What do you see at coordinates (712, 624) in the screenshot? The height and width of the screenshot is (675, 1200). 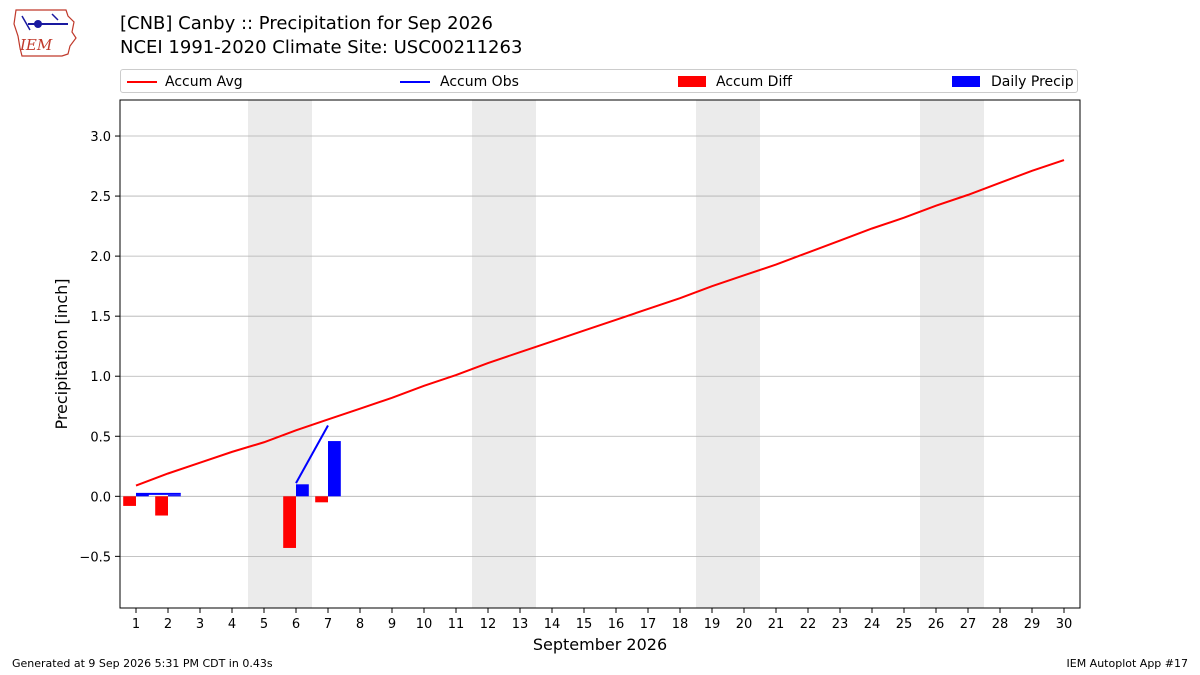 I see `x-tick-label: 19` at bounding box center [712, 624].